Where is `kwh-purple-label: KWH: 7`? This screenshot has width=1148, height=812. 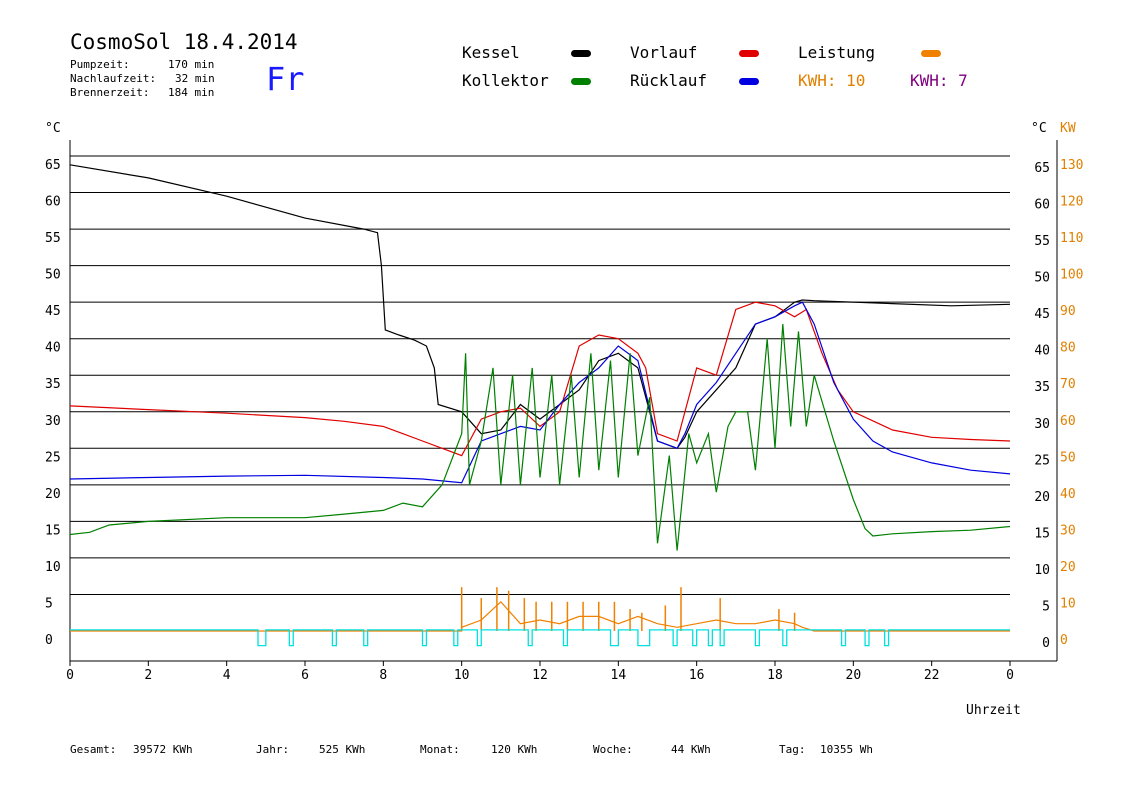 kwh-purple-label: KWH: 7 is located at coordinates (939, 80).